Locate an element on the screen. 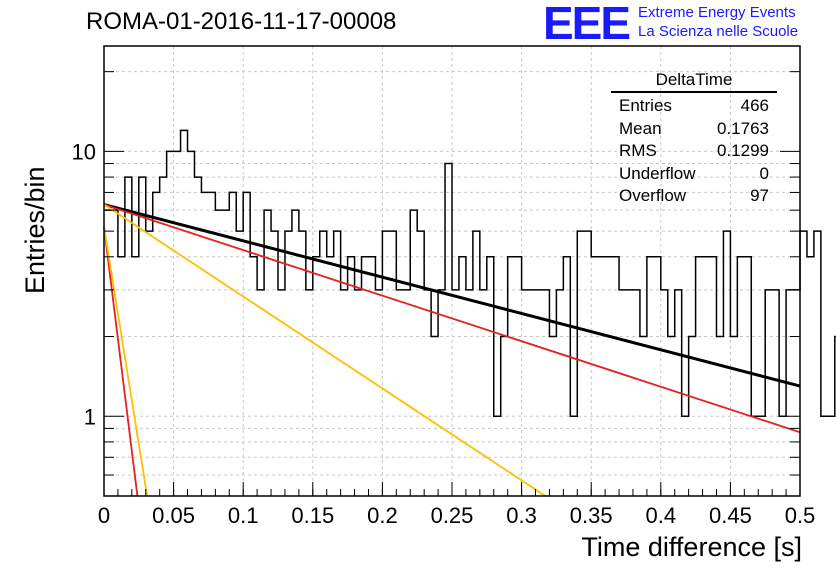 The width and height of the screenshot is (836, 572). x-tick-label: 0.2 is located at coordinates (382, 515).